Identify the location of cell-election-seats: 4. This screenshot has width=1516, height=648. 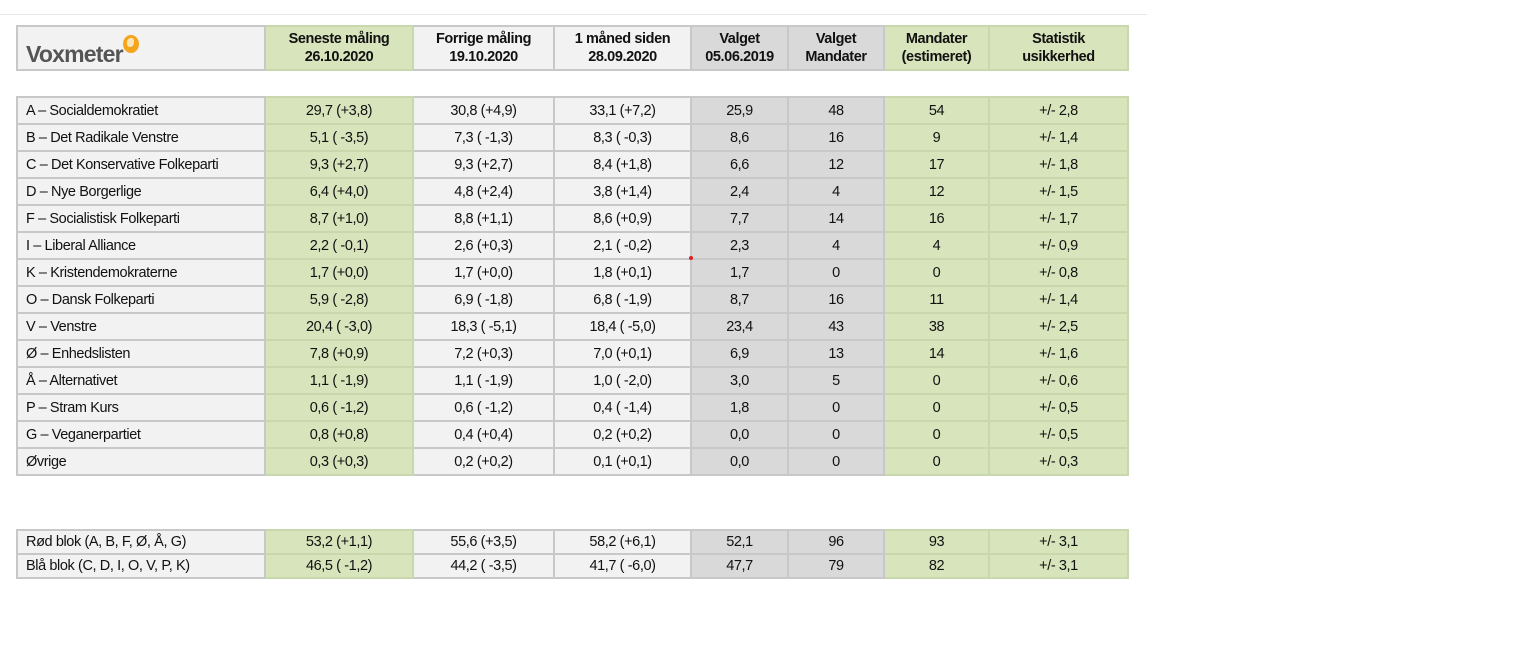
(836, 245).